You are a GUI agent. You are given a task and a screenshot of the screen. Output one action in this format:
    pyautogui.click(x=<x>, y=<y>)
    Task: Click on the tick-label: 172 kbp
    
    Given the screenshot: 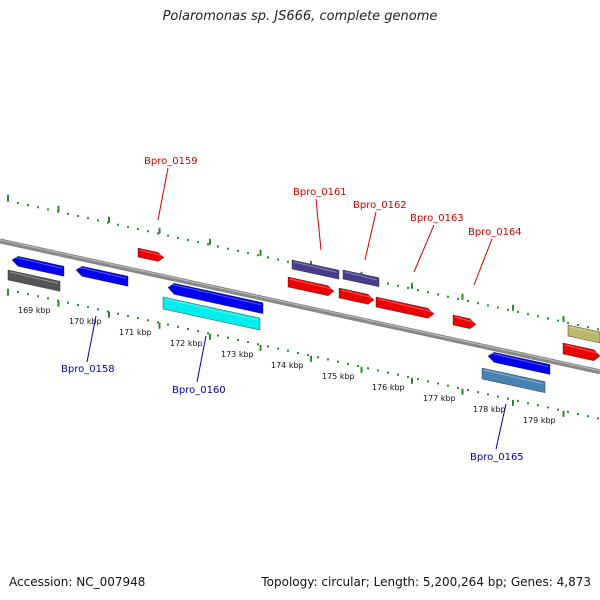 What is the action you would take?
    pyautogui.click(x=186, y=343)
    